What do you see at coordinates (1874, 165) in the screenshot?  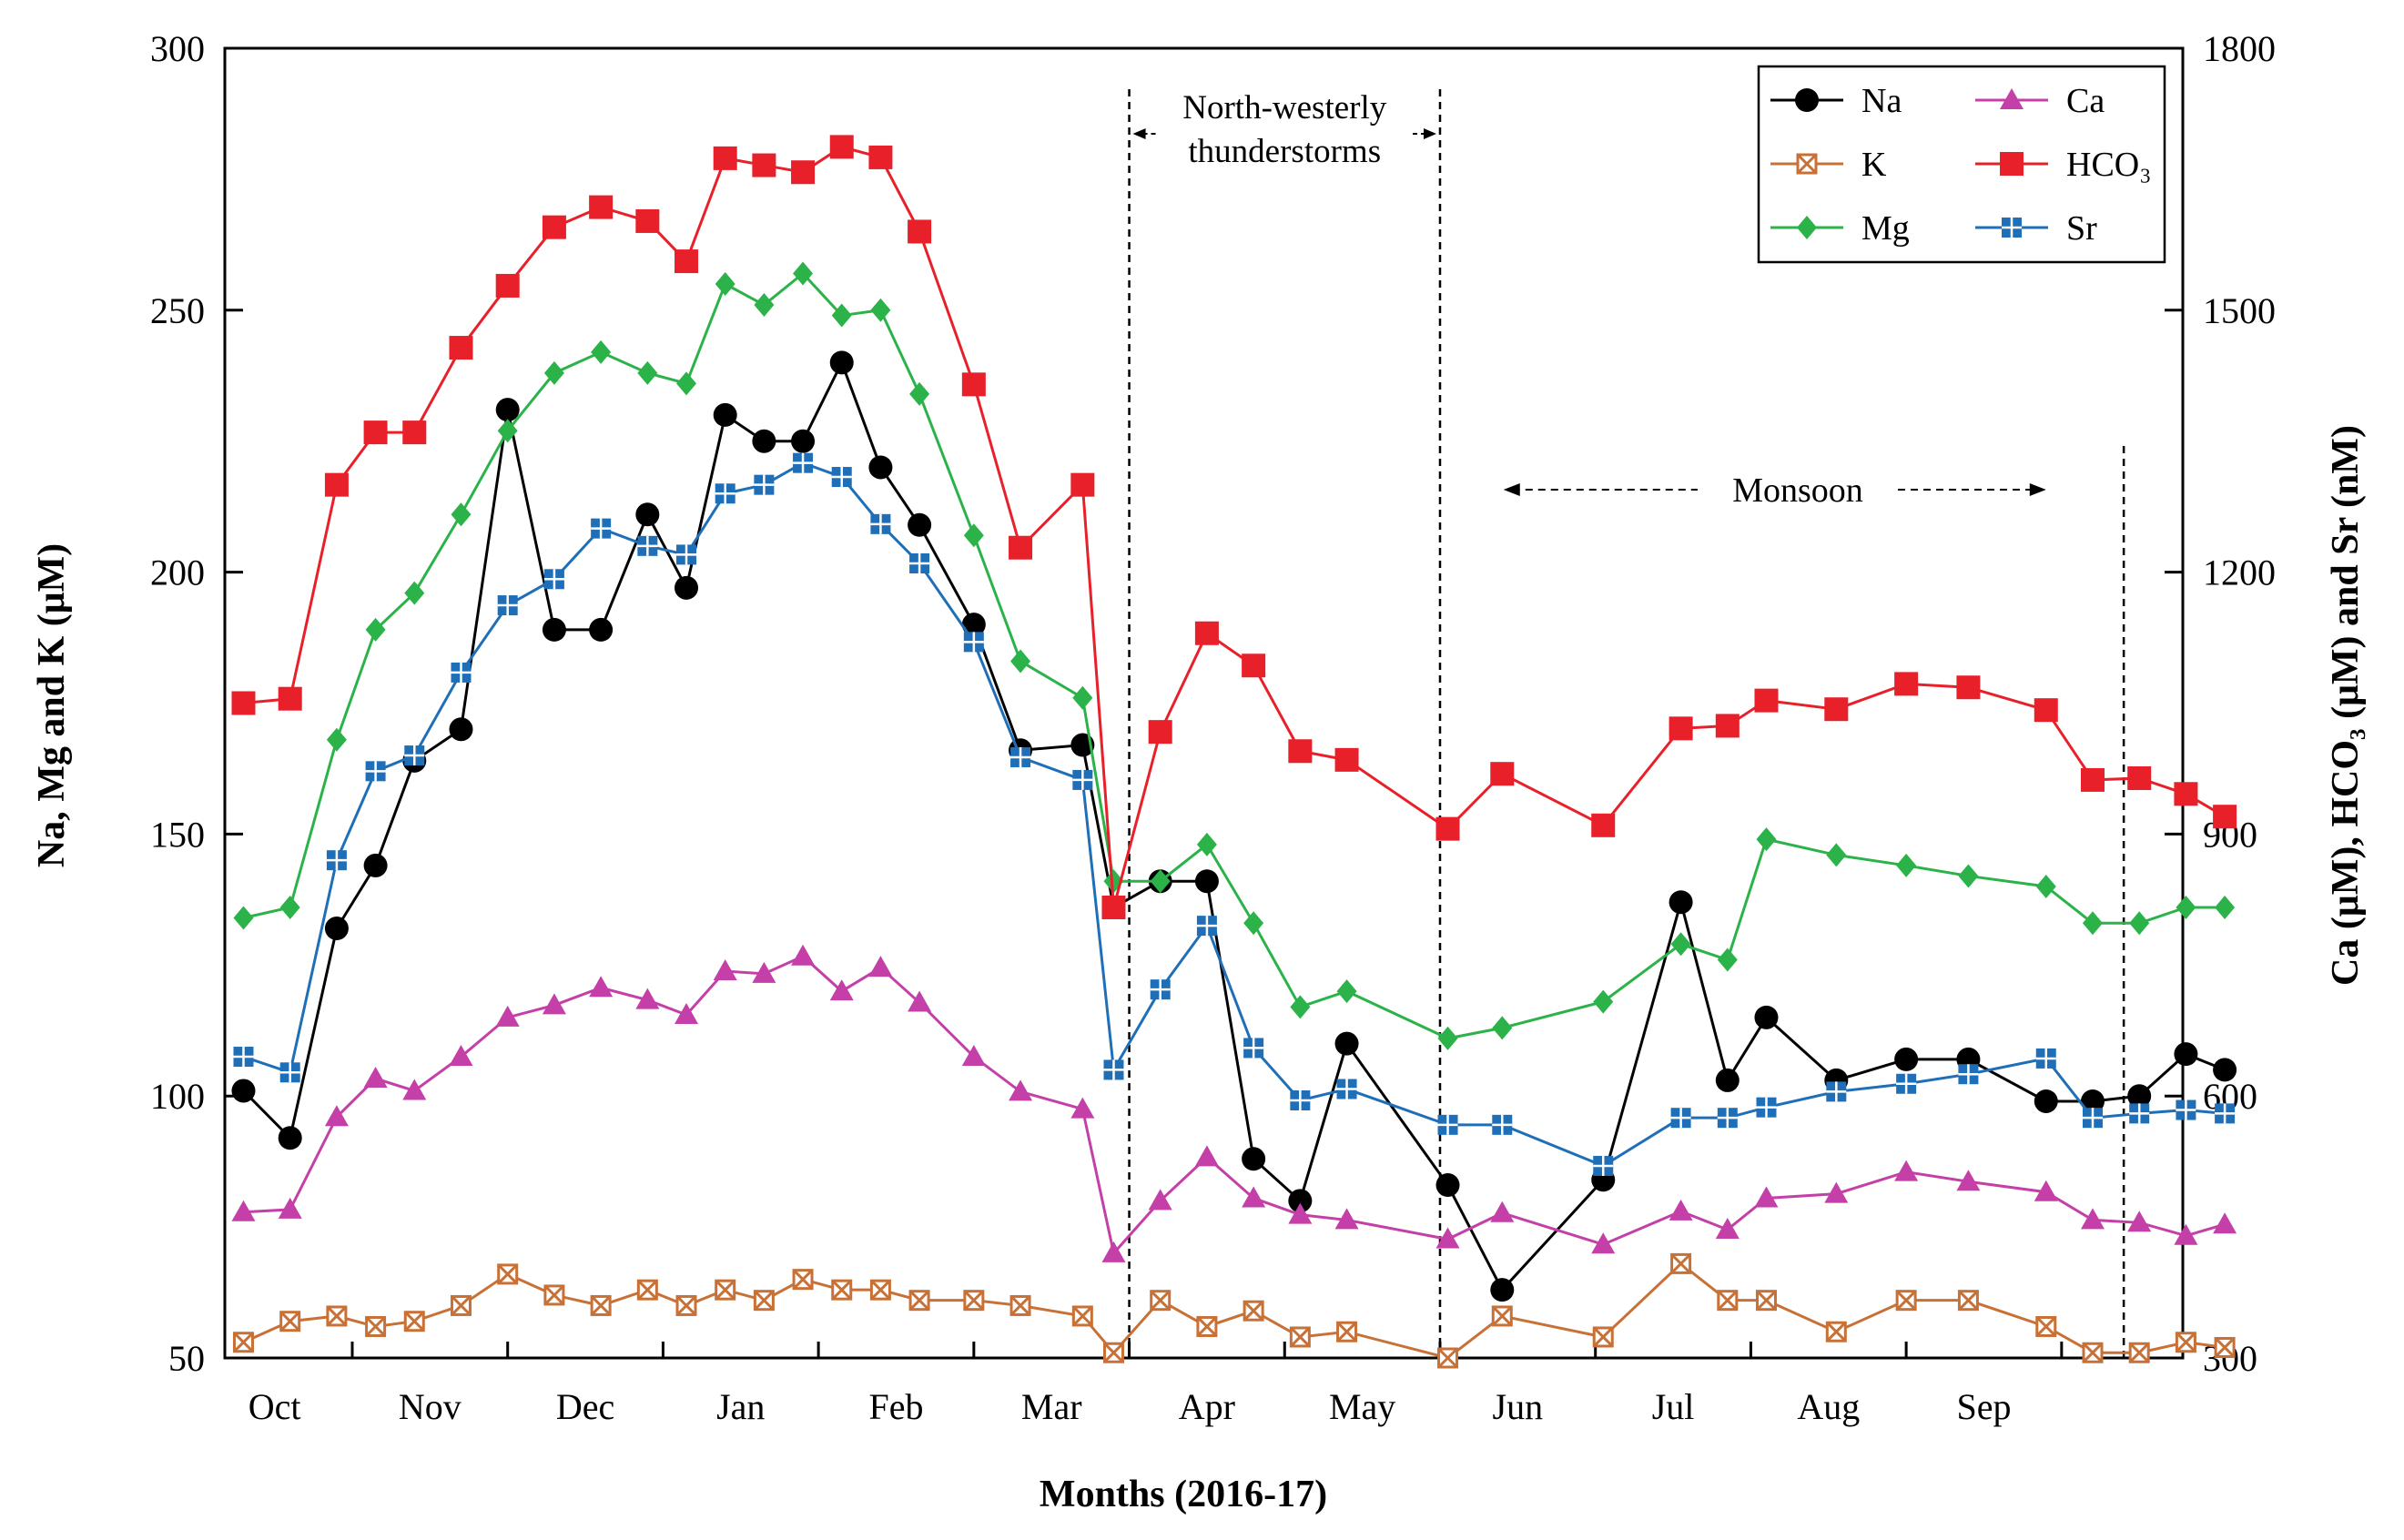 I see `legend-label-k: K` at bounding box center [1874, 165].